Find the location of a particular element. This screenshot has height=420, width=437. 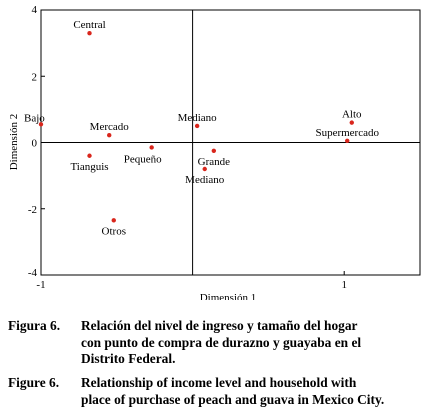

y-axis-title: Dimensión 2 is located at coordinates (14, 142).